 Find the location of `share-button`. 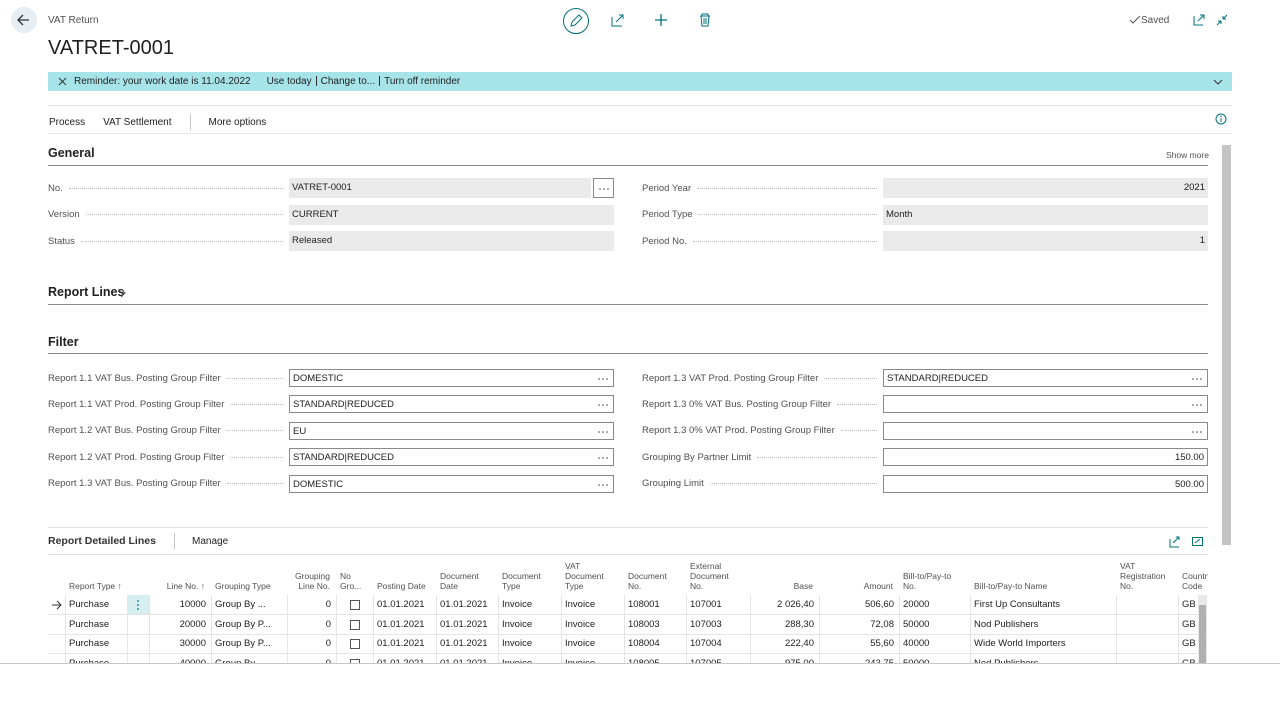

share-button is located at coordinates (618, 20).